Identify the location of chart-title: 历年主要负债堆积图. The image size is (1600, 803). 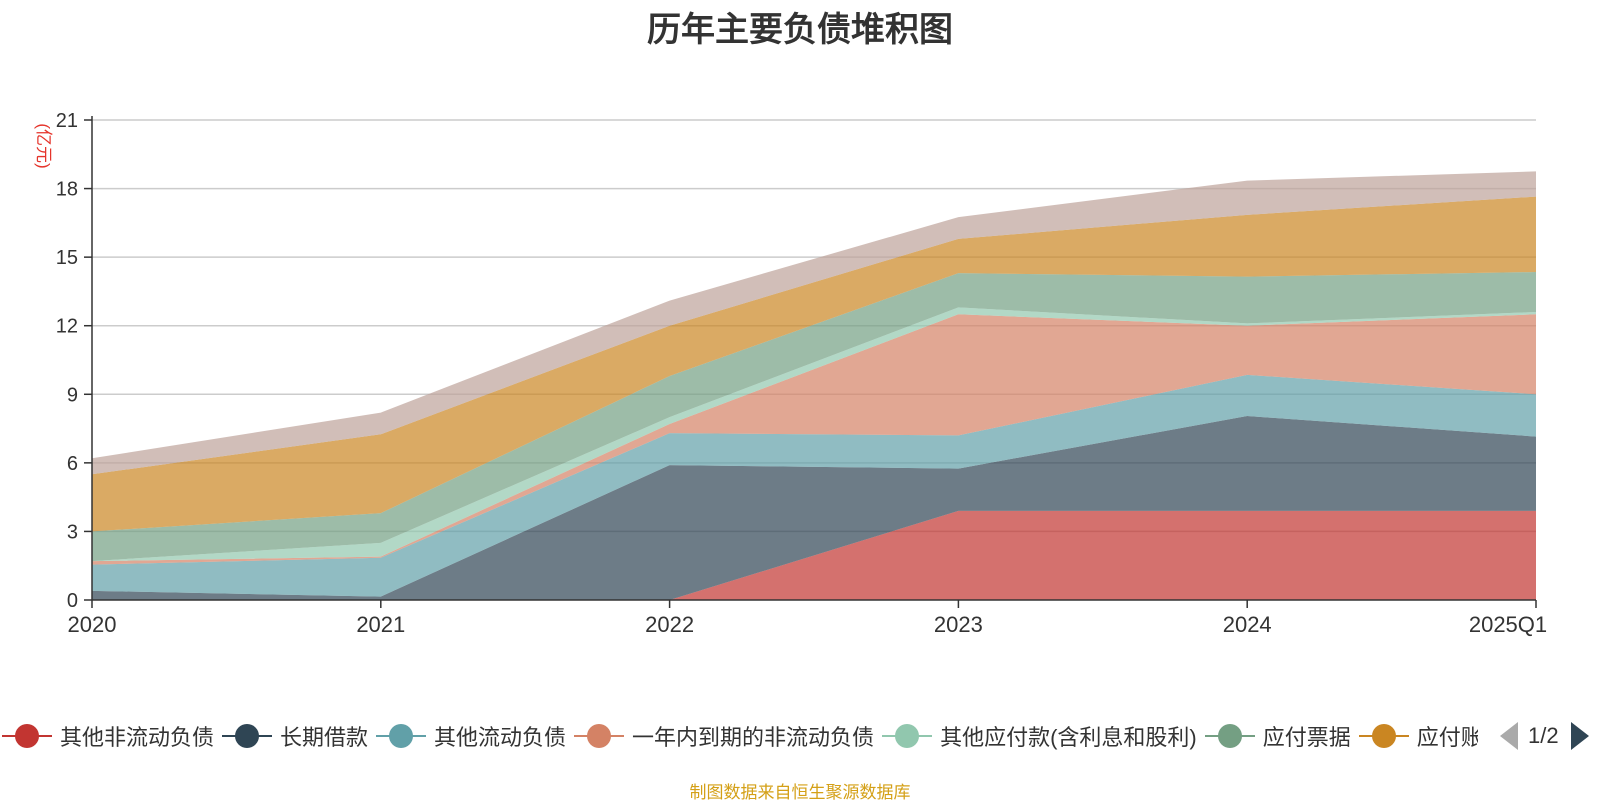
(800, 30).